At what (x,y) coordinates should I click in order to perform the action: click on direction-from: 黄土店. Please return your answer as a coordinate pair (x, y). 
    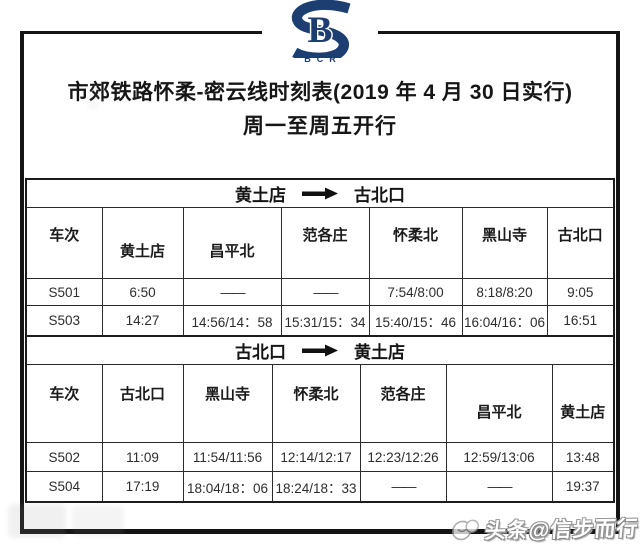
    Looking at the image, I should click on (261, 195).